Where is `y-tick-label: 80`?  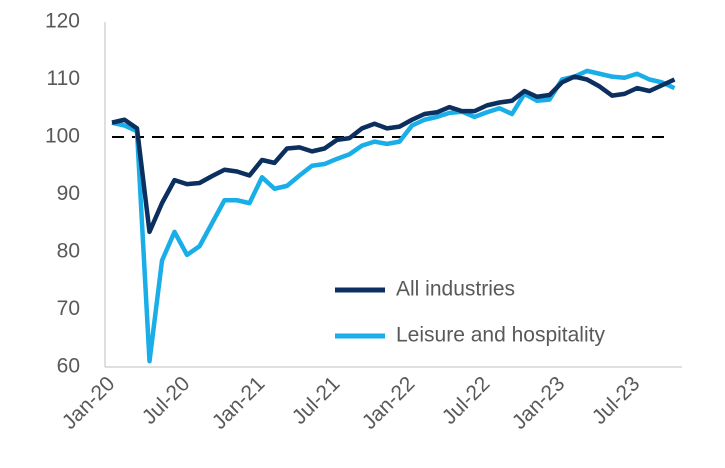
y-tick-label: 80 is located at coordinates (68, 251).